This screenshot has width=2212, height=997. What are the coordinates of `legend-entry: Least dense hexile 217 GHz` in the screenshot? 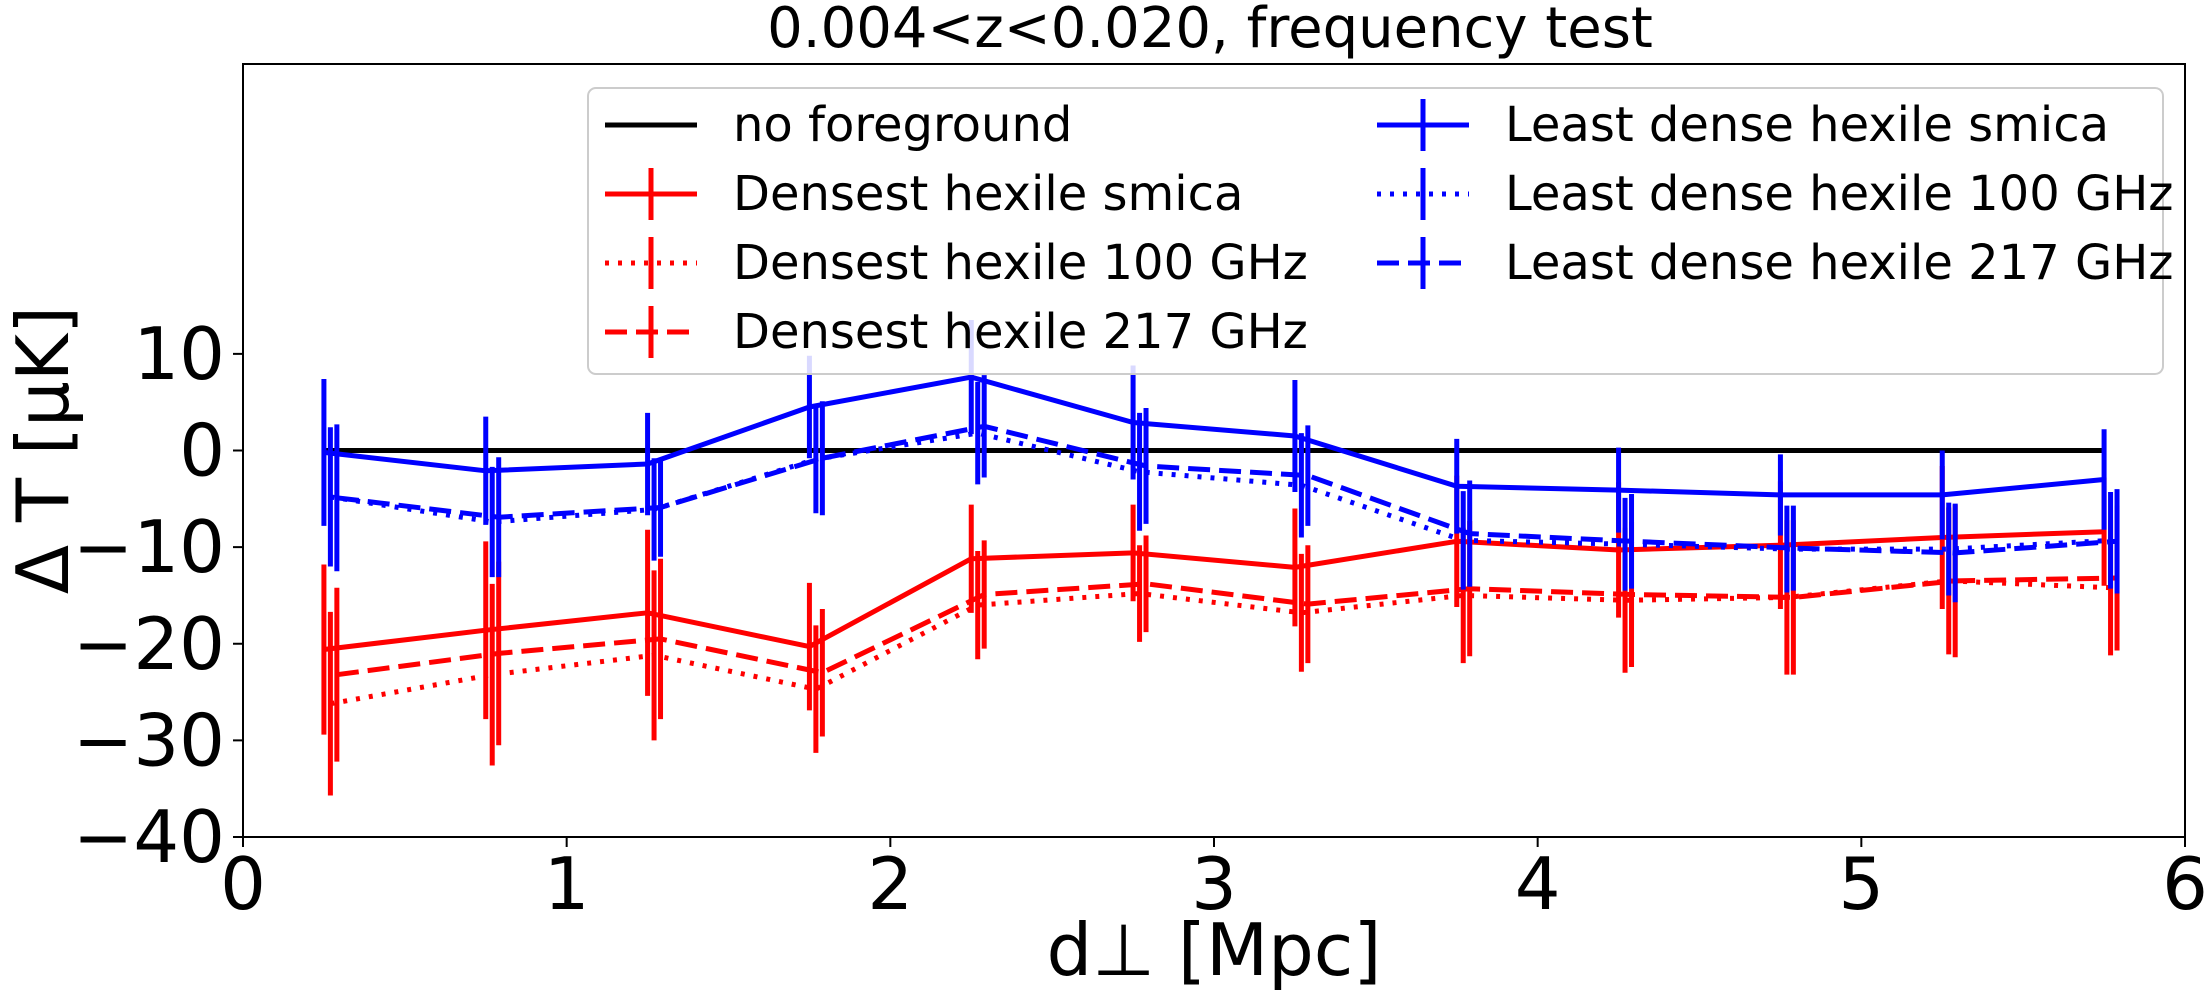 It's located at (1775, 263).